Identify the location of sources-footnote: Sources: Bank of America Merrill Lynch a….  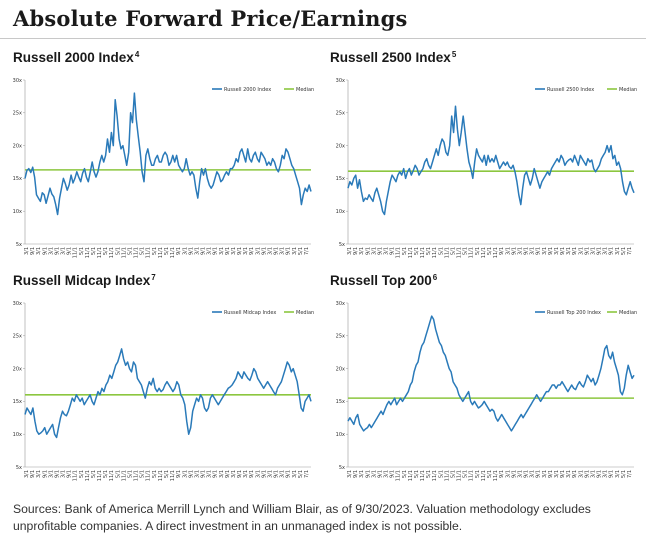
(302, 517).